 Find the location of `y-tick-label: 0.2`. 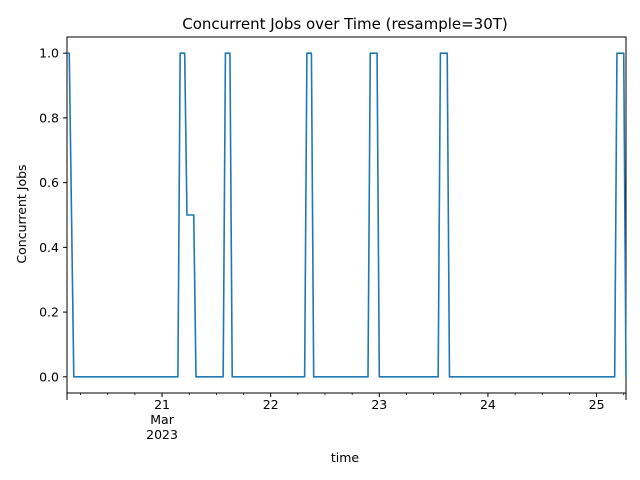

y-tick-label: 0.2 is located at coordinates (49, 312).